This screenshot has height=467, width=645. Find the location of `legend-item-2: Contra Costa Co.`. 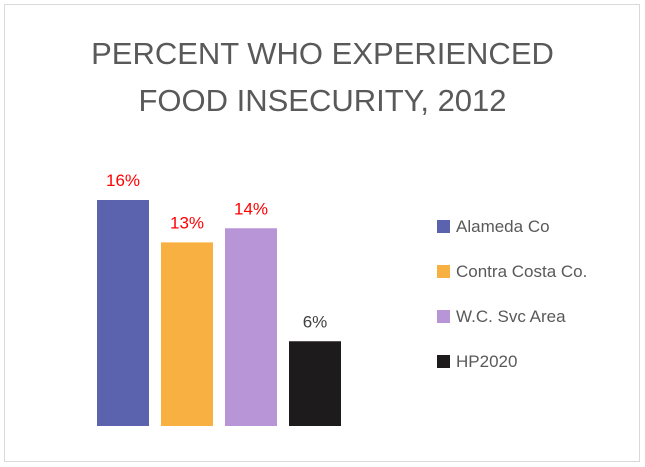

legend-item-2: Contra Costa Co. is located at coordinates (512, 271).